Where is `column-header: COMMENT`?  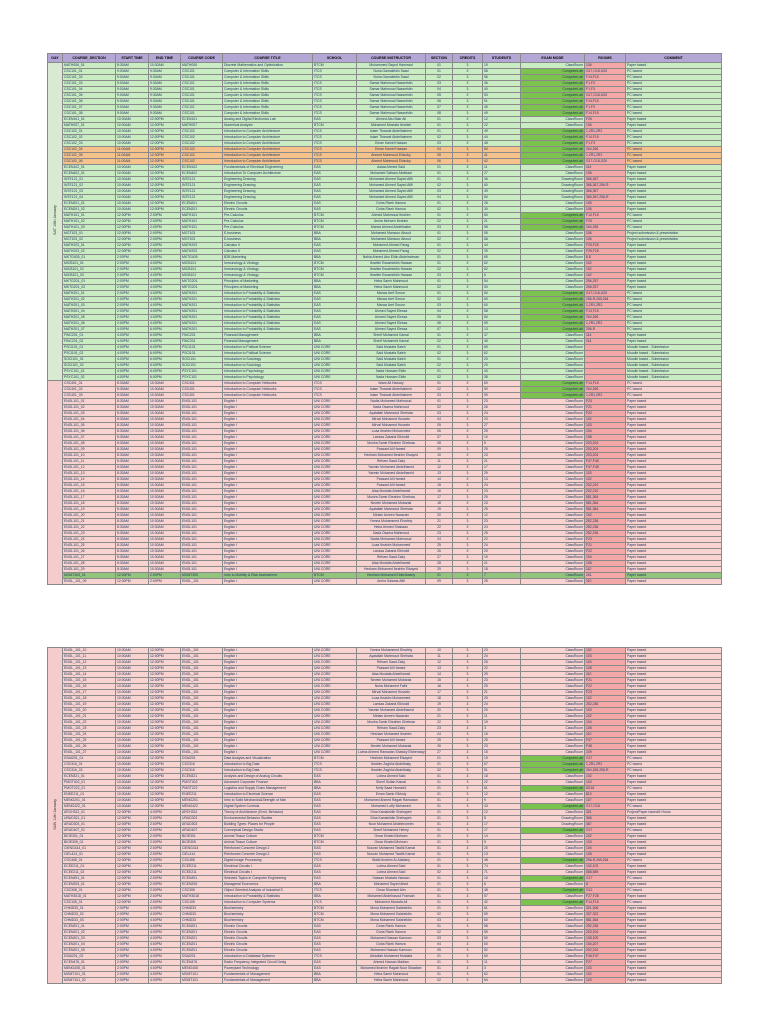 column-header: COMMENT is located at coordinates (673, 58).